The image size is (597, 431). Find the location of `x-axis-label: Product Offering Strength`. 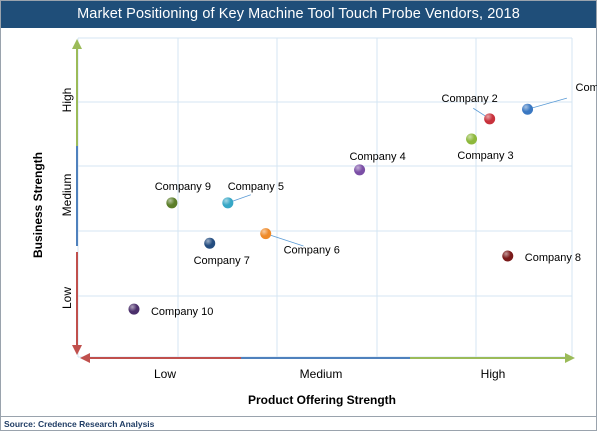

x-axis-label: Product Offering Strength is located at coordinates (322, 400).